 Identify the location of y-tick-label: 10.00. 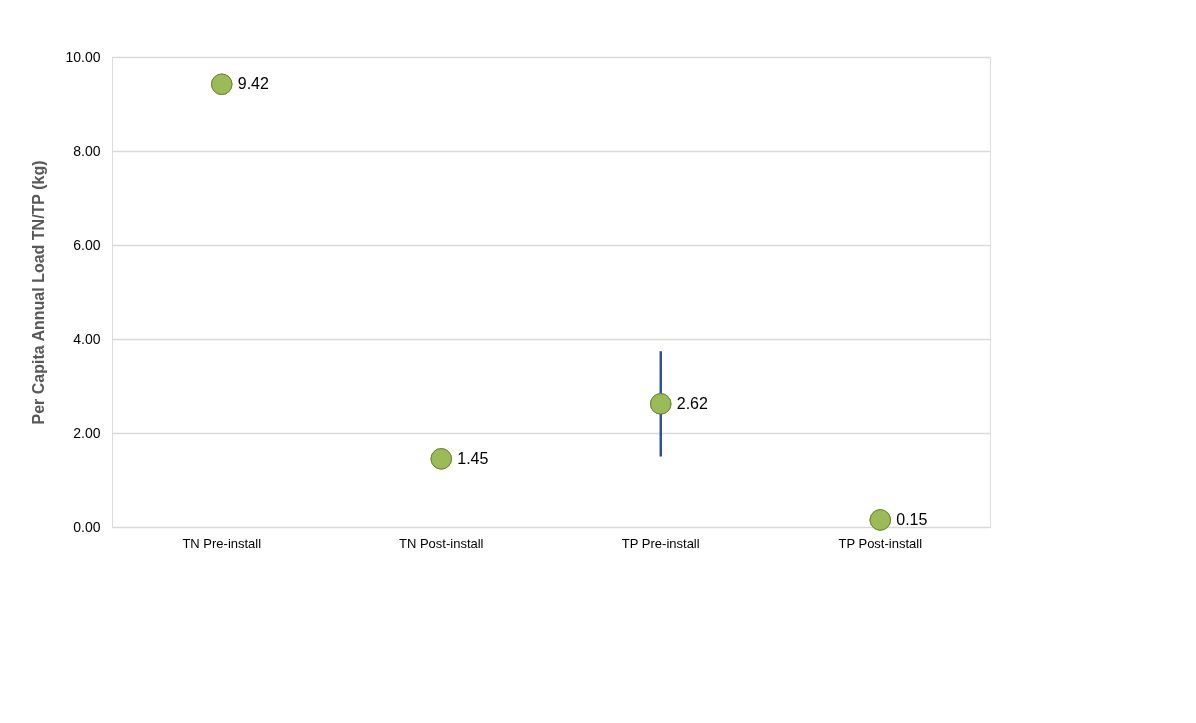
(83, 56).